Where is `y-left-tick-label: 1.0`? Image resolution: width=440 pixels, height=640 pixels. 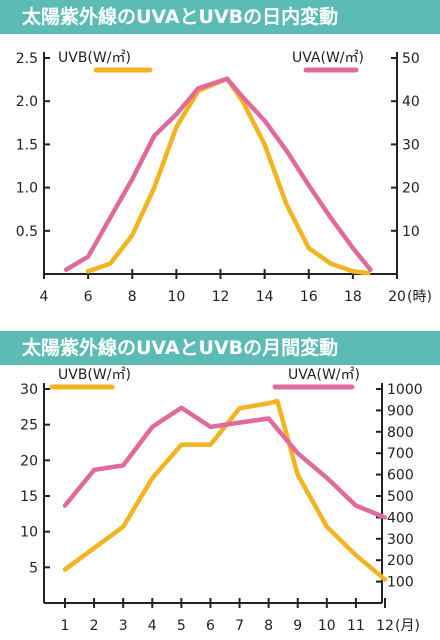
y-left-tick-label: 1.0 is located at coordinates (27, 189).